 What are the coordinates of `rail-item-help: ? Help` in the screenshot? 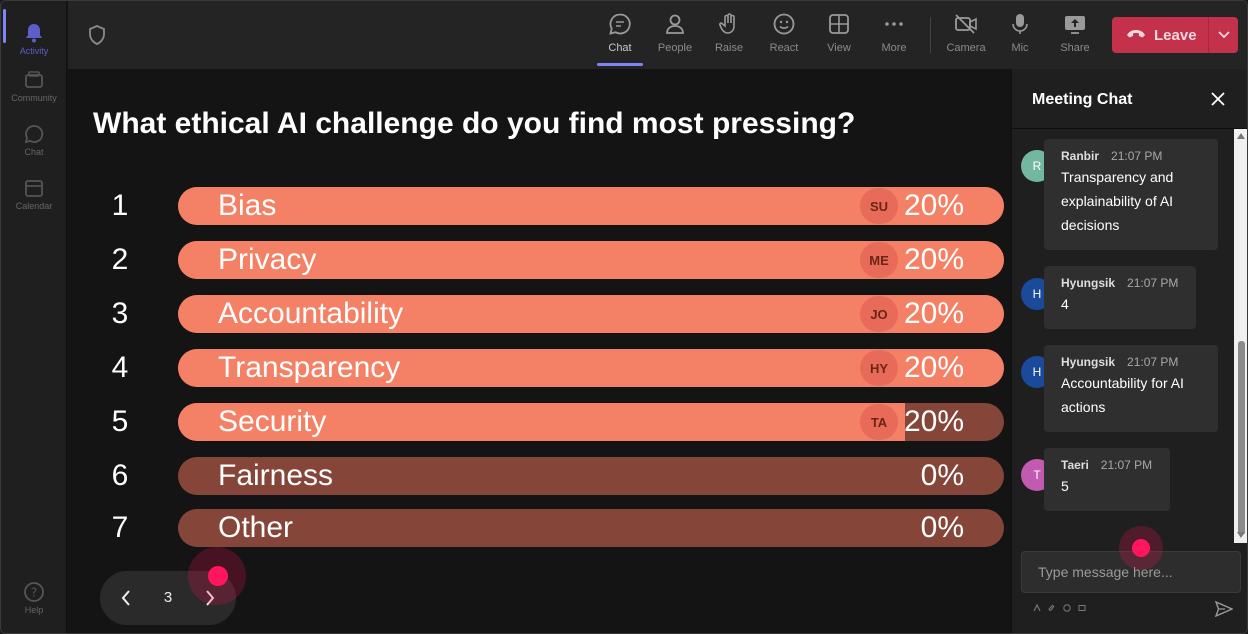 It's located at (34, 598).